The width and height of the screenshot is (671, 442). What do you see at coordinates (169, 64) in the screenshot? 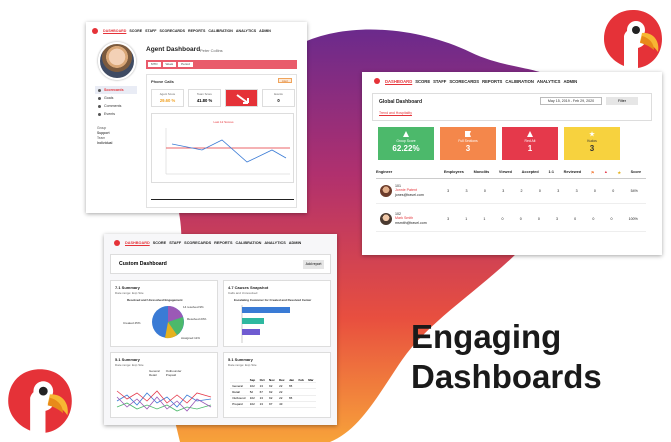
I see `tab-week: Week` at bounding box center [169, 64].